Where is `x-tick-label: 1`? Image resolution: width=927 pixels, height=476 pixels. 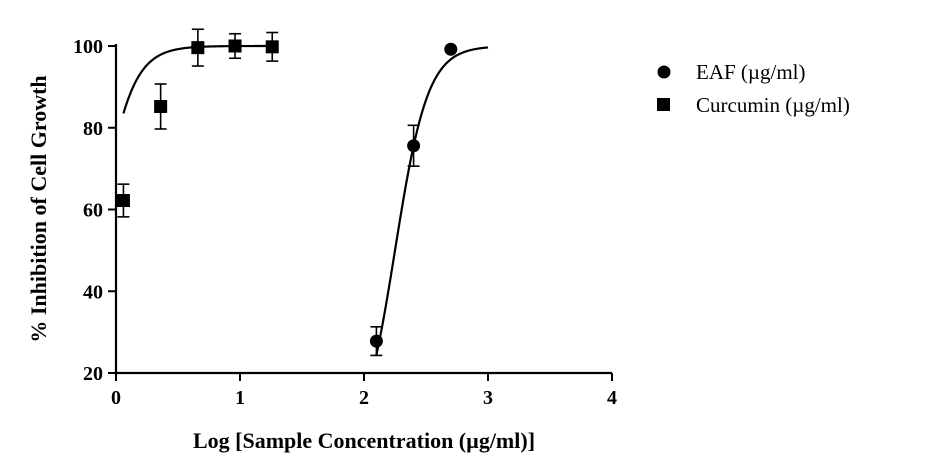 x-tick-label: 1 is located at coordinates (240, 398).